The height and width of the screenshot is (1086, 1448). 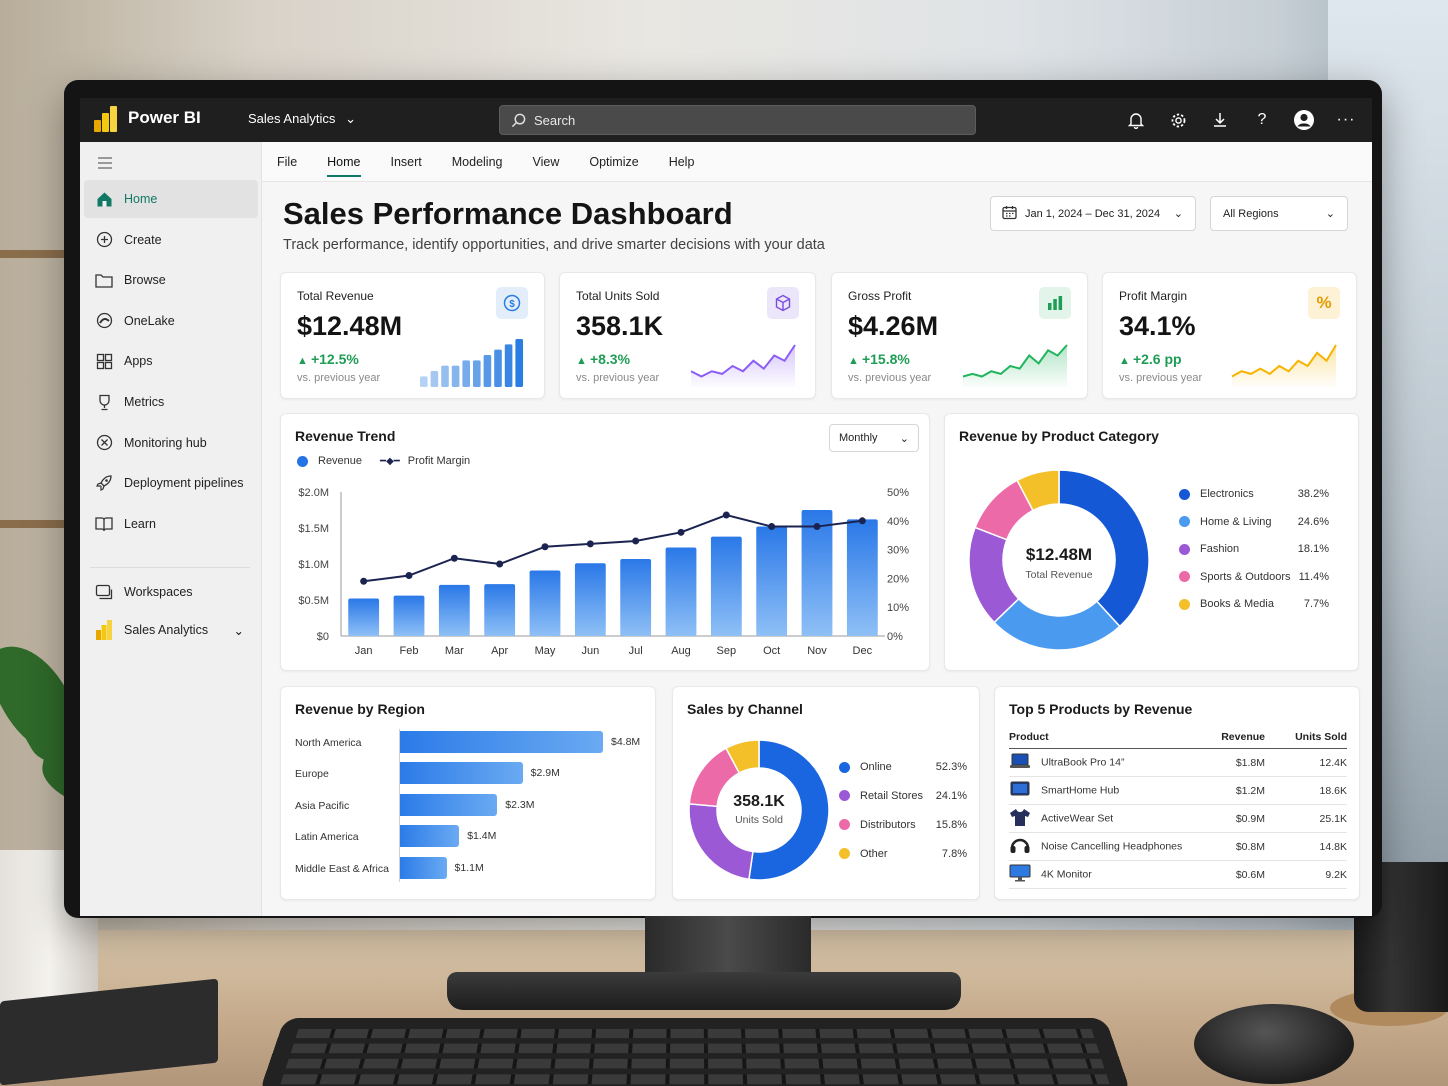 What do you see at coordinates (759, 820) in the screenshot?
I see `channel-center-label: Units Sold` at bounding box center [759, 820].